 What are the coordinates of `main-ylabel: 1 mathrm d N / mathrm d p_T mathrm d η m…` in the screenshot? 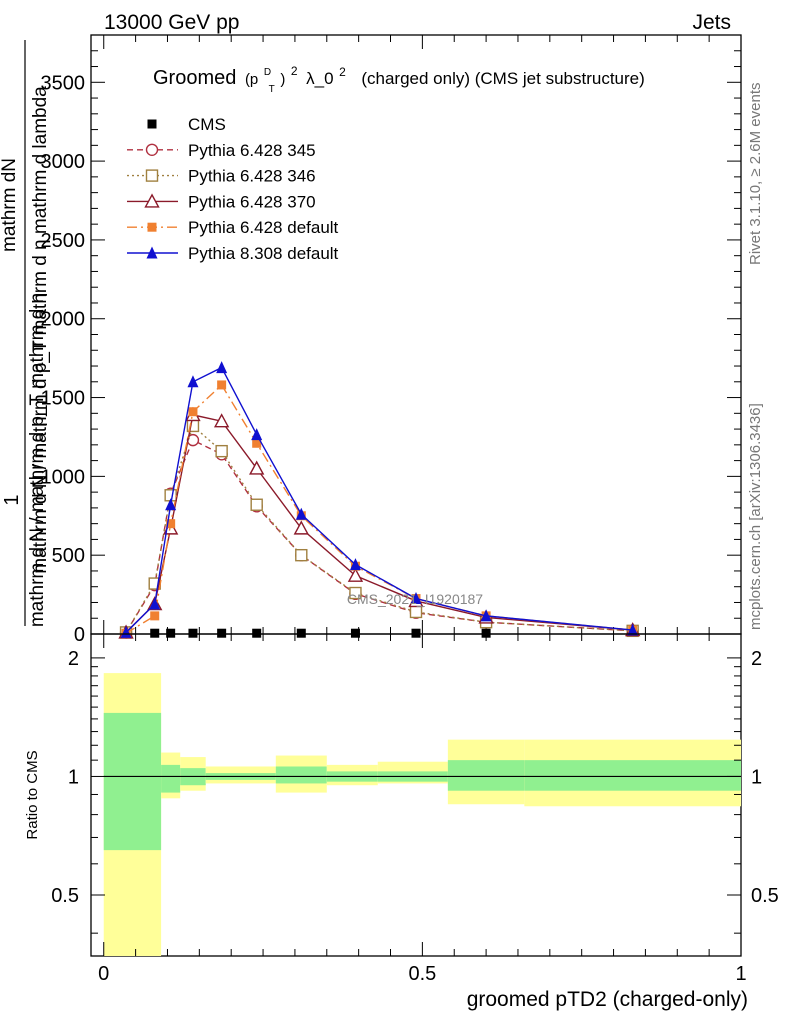 It's located at (25, 333).